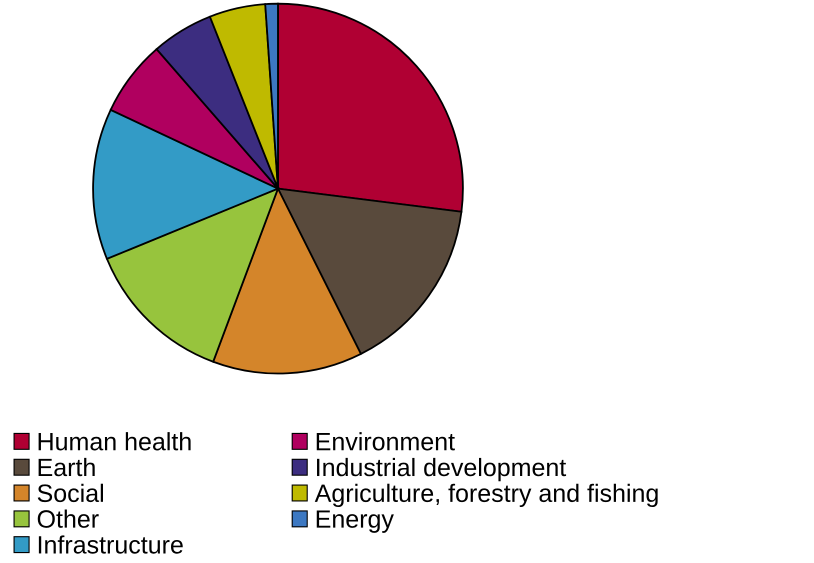 This screenshot has height=563, width=814. Describe the element at coordinates (114, 441) in the screenshot. I see `legend-label: Human health` at that location.